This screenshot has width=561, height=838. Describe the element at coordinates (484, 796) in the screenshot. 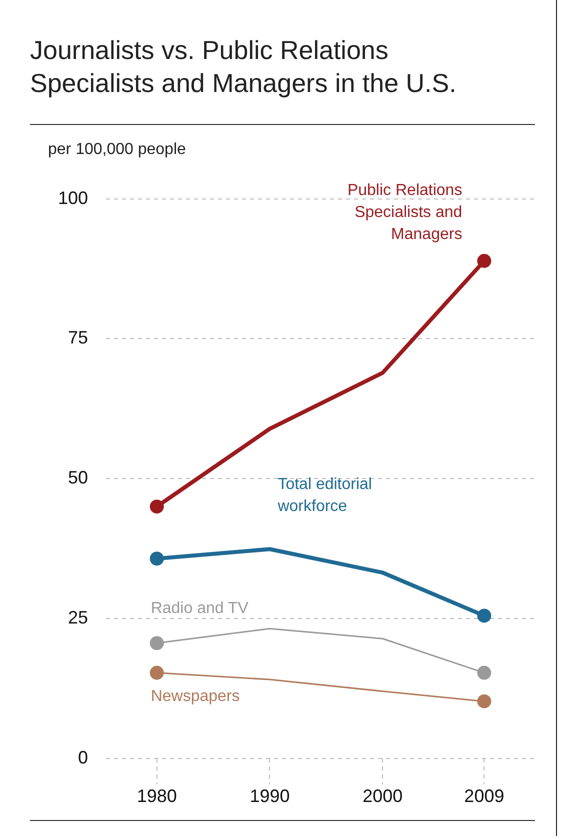

I see `x-tick-label: 2009` at that location.